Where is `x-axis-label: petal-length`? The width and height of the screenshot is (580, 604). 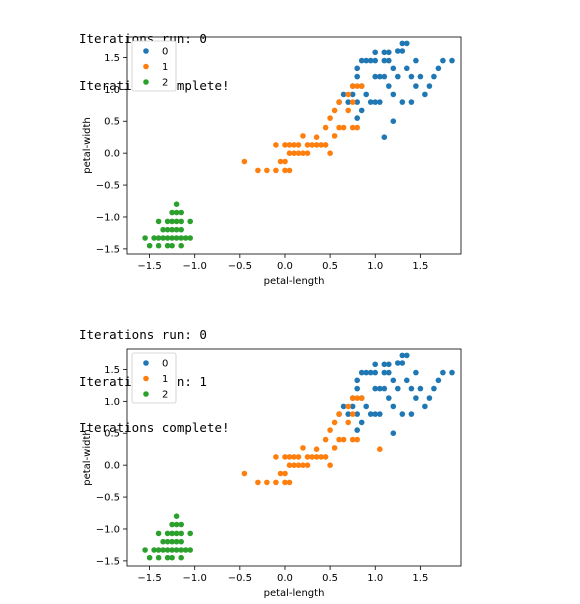
x-axis-label: petal-length is located at coordinates (294, 281).